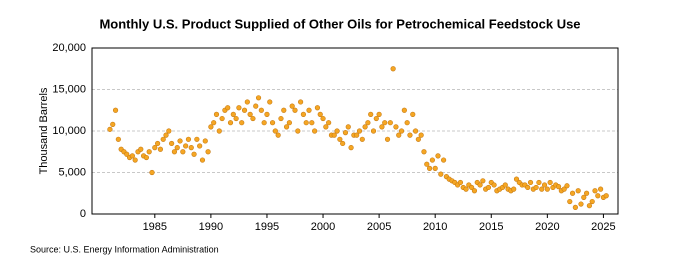  What do you see at coordinates (155, 227) in the screenshot?
I see `x-tick-label: 1985` at bounding box center [155, 227].